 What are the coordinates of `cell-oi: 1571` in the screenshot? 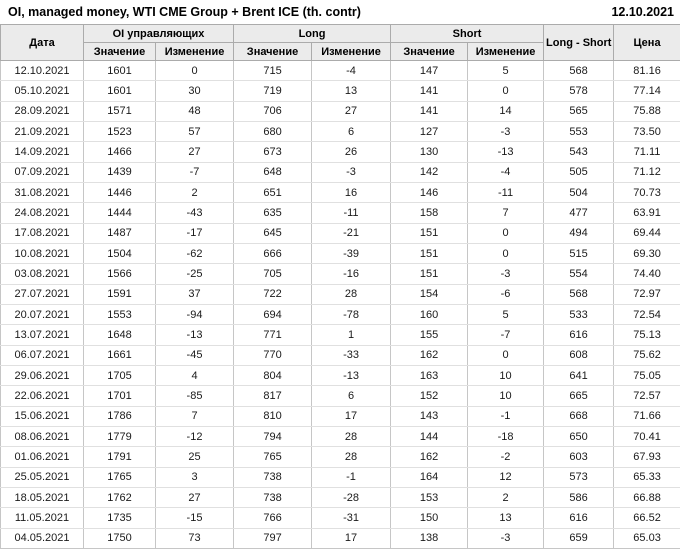 It's located at (120, 111).